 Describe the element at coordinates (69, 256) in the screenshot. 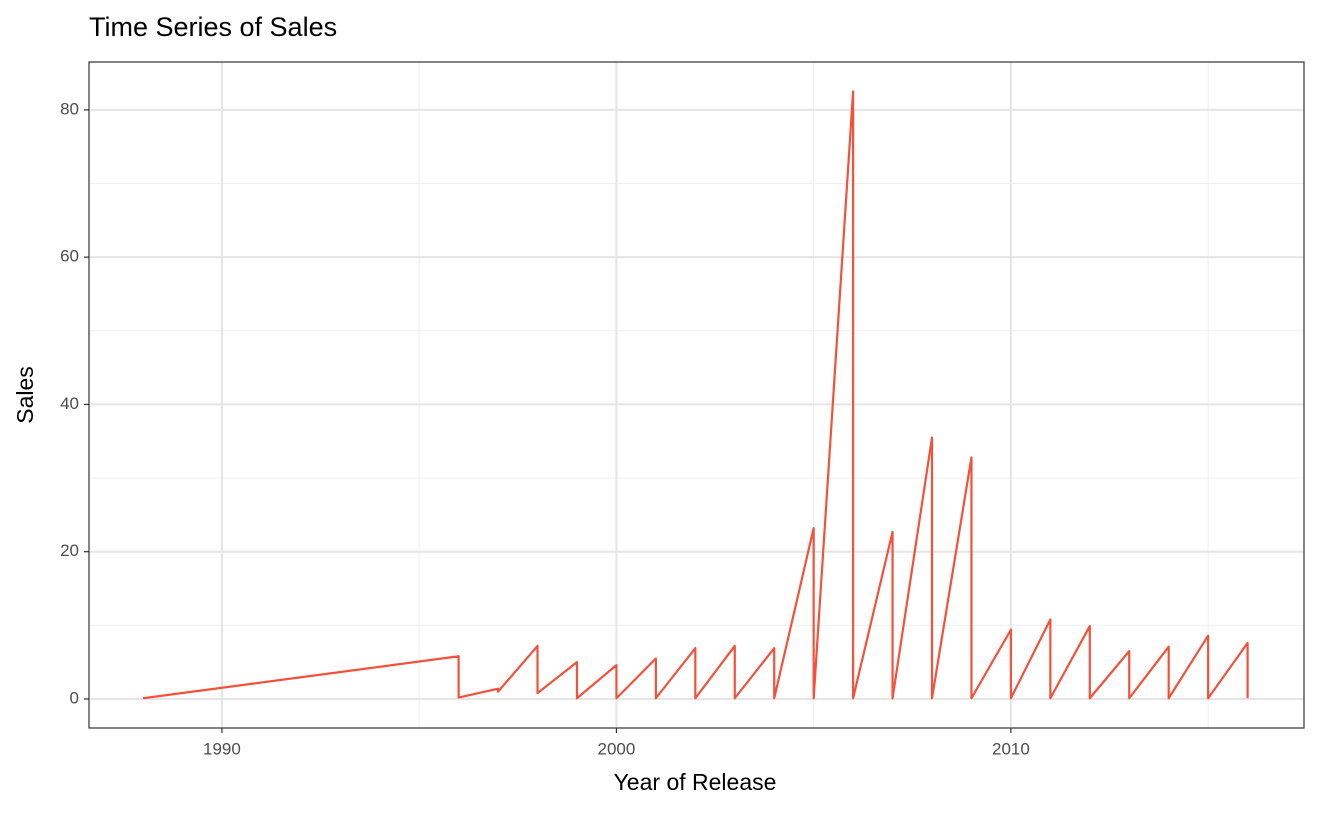

I see `y-tick-label: 60` at that location.